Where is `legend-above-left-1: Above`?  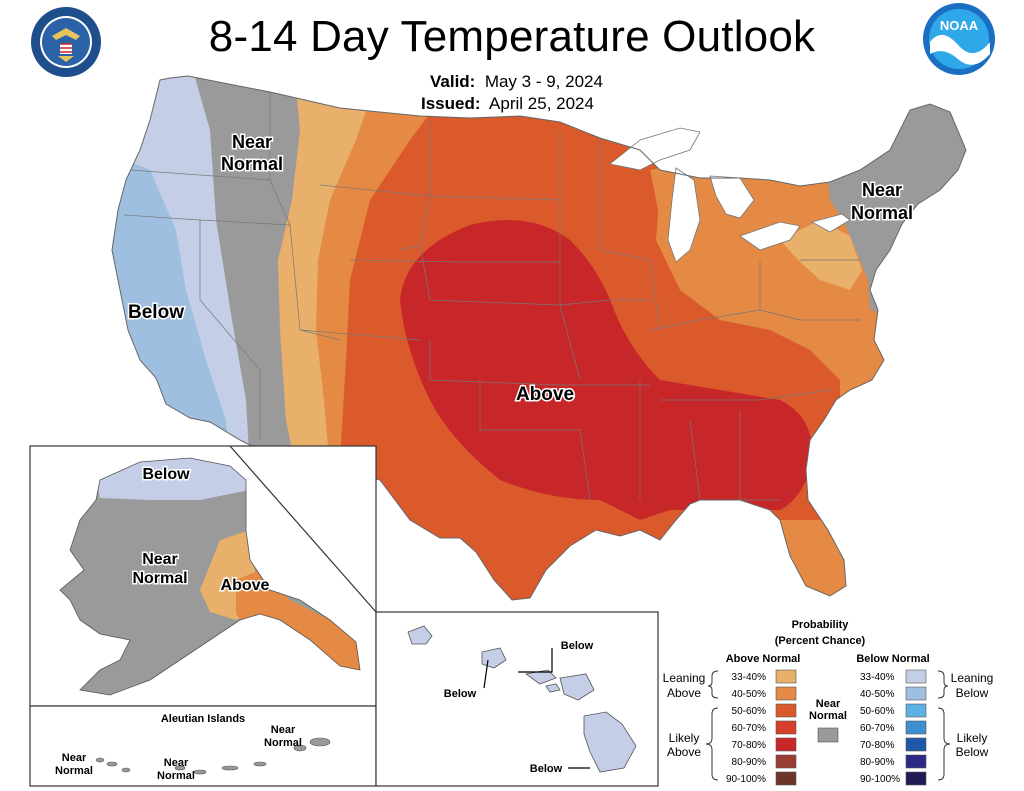
legend-above-left-1: Above is located at coordinates (684, 693).